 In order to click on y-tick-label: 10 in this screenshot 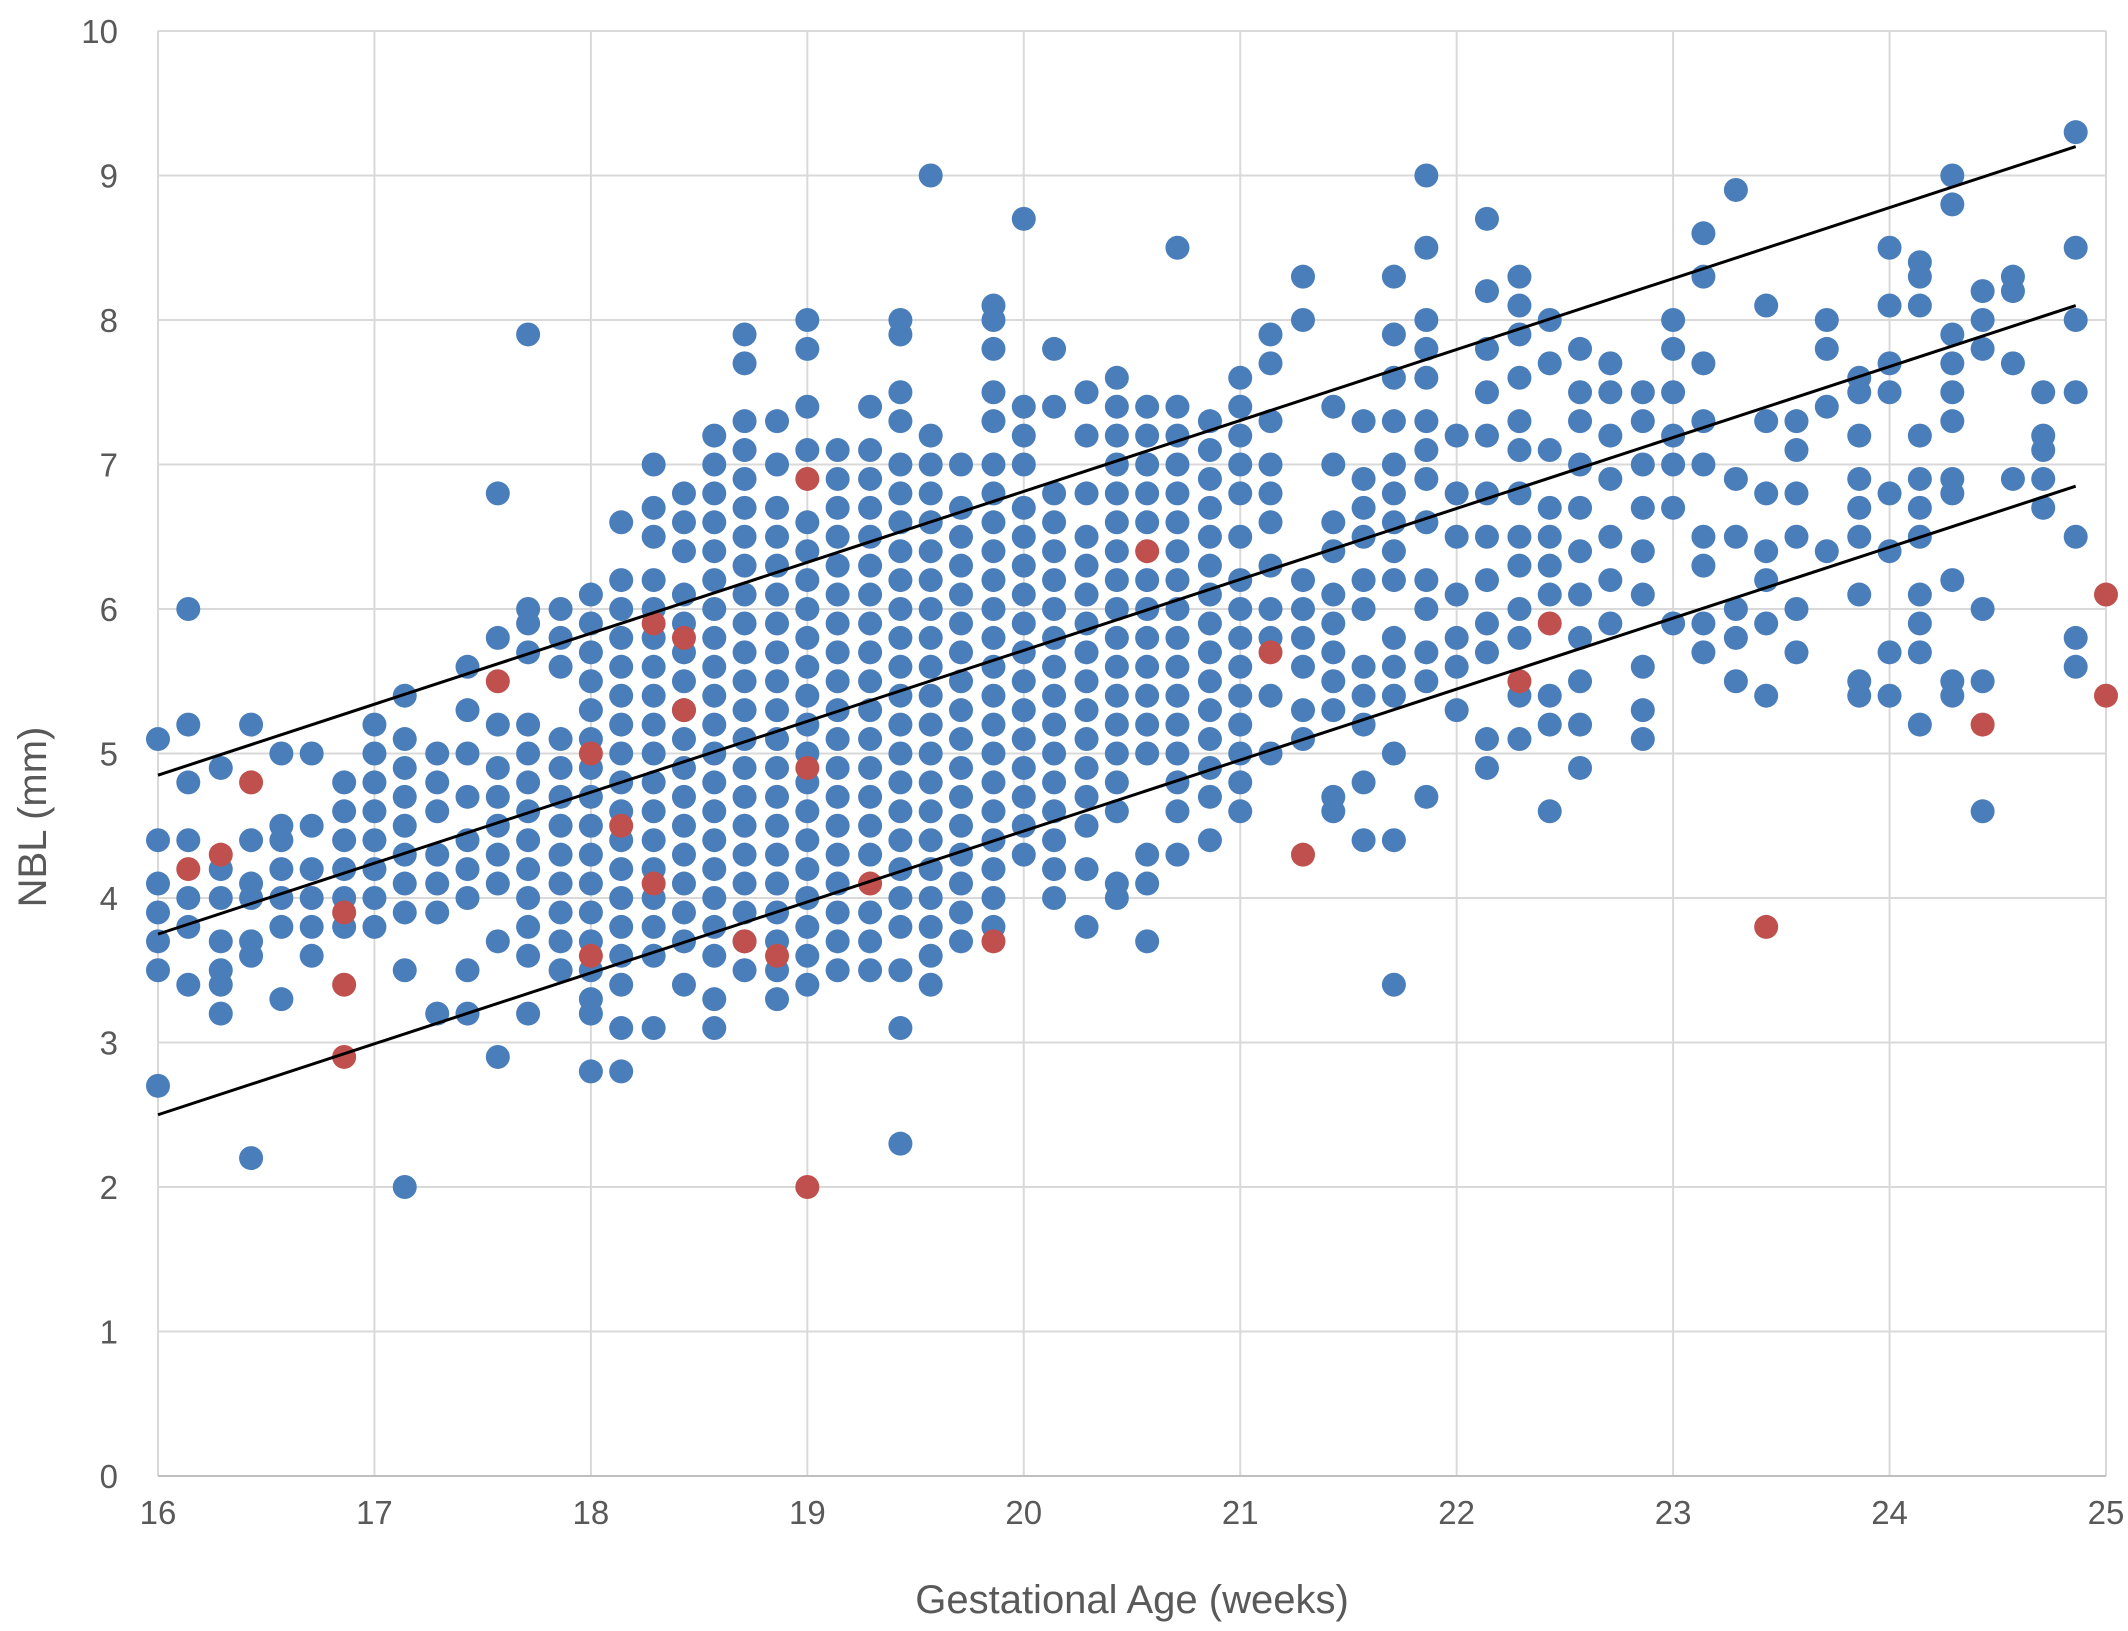, I will do `click(99, 31)`.